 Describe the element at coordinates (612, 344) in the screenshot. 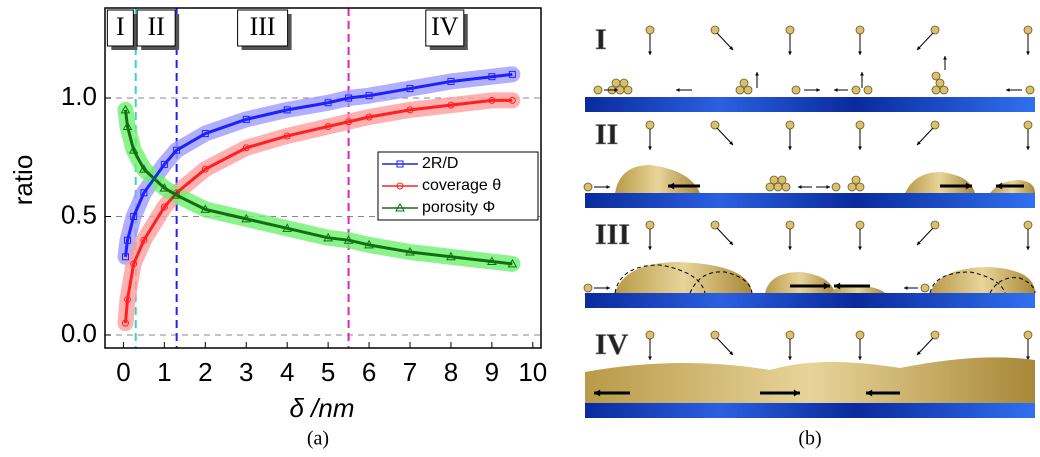

I see `stage-label: IV` at that location.